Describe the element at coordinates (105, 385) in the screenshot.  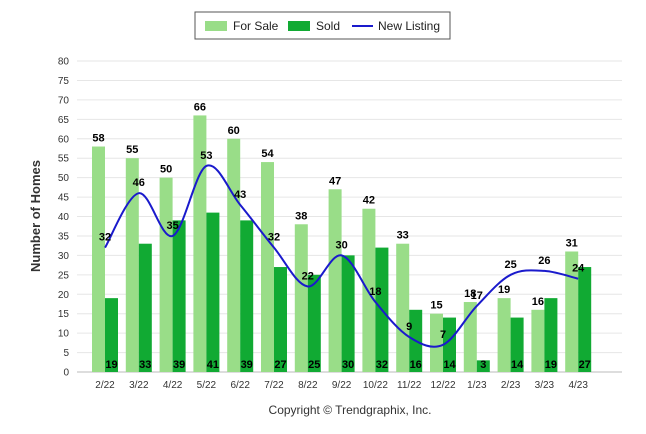
I see `x-tick-label: 2/22` at that location.